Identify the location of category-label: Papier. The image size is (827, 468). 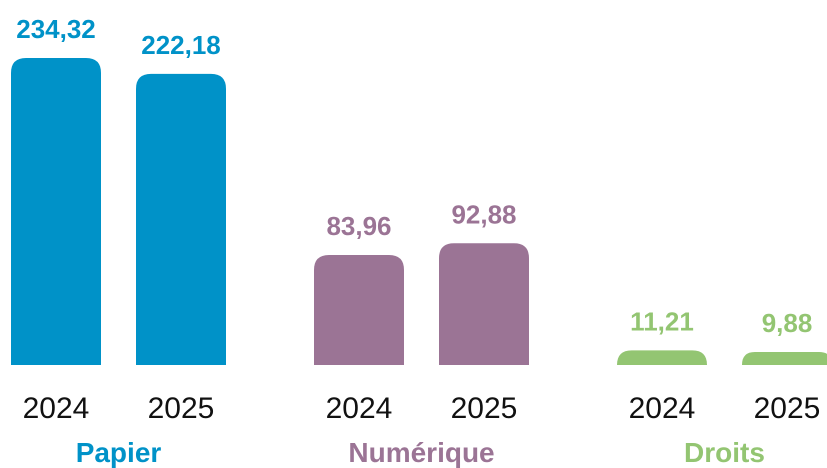
(119, 452).